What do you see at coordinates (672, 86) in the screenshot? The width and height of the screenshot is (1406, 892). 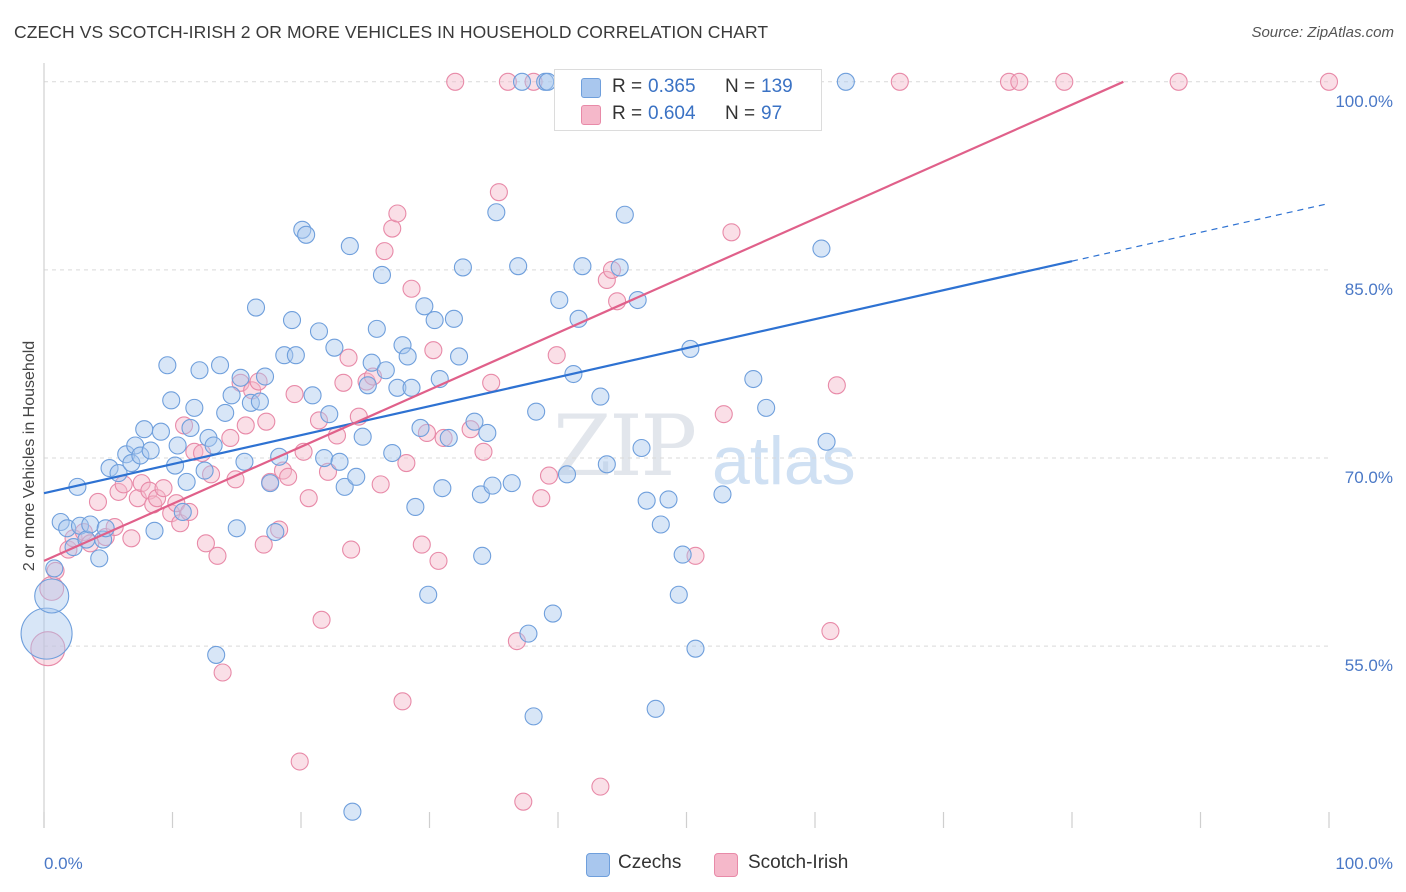 I see `legend-r-value-czechs: 0.365` at bounding box center [672, 86].